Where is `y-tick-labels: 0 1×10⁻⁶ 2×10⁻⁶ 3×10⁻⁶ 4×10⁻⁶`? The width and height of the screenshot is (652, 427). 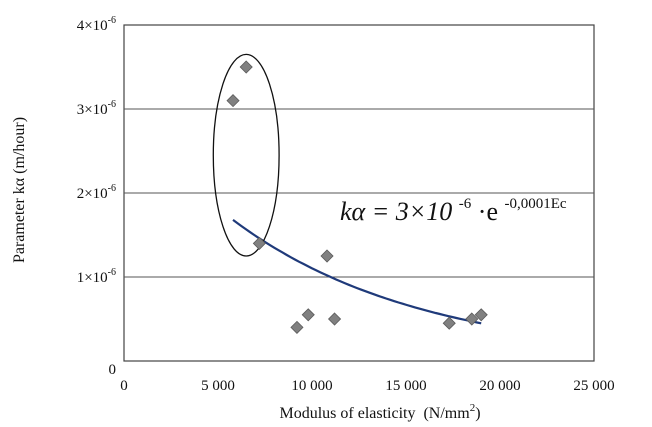 y-tick-labels: 0 1×10⁻⁶ 2×10⁻⁶ 3×10⁻⁶ 4×10⁻⁶ is located at coordinates (96, 196).